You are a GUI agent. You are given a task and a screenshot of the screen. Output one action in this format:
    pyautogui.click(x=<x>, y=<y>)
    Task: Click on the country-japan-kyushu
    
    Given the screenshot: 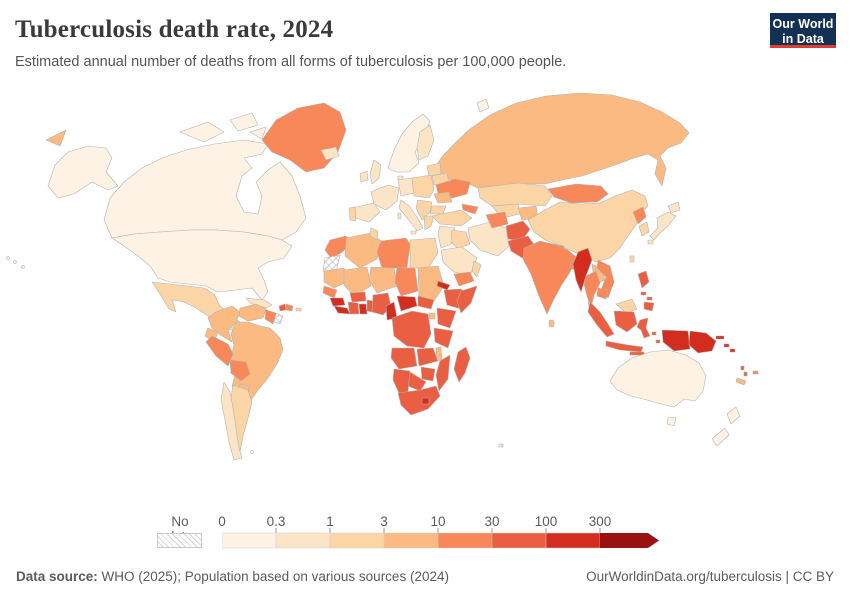 What is the action you would take?
    pyautogui.click(x=650, y=242)
    